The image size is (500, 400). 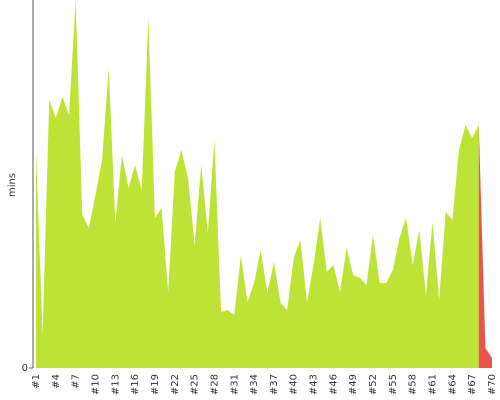 I want to click on x-tick-label: #25, so click(x=195, y=384).